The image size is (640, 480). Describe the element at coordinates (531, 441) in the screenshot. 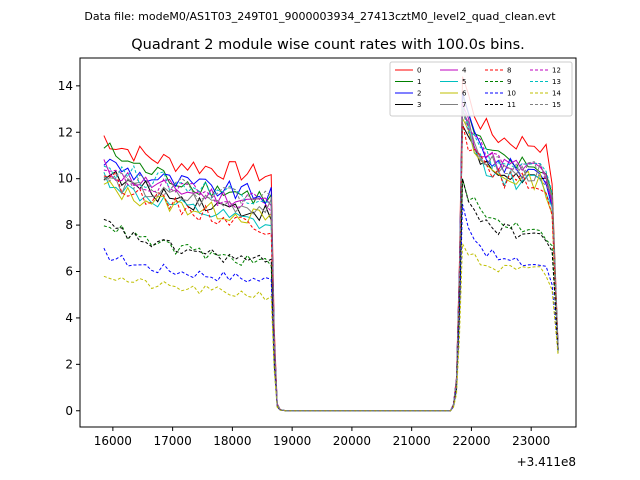

I see `x-tick-label: 23000` at that location.